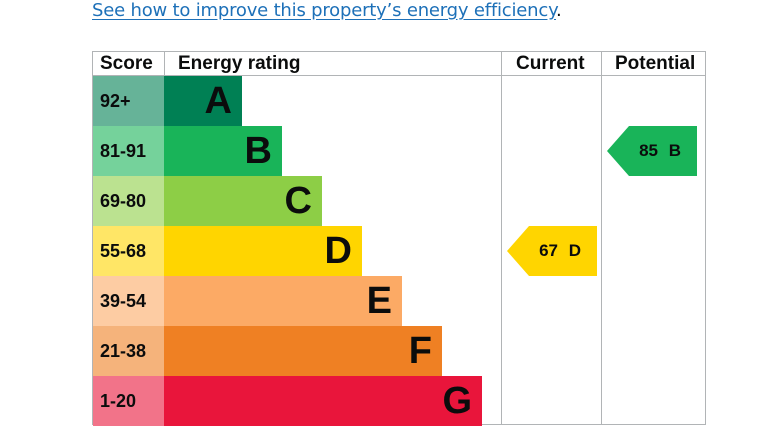  I want to click on potential-letter: B, so click(674, 150).